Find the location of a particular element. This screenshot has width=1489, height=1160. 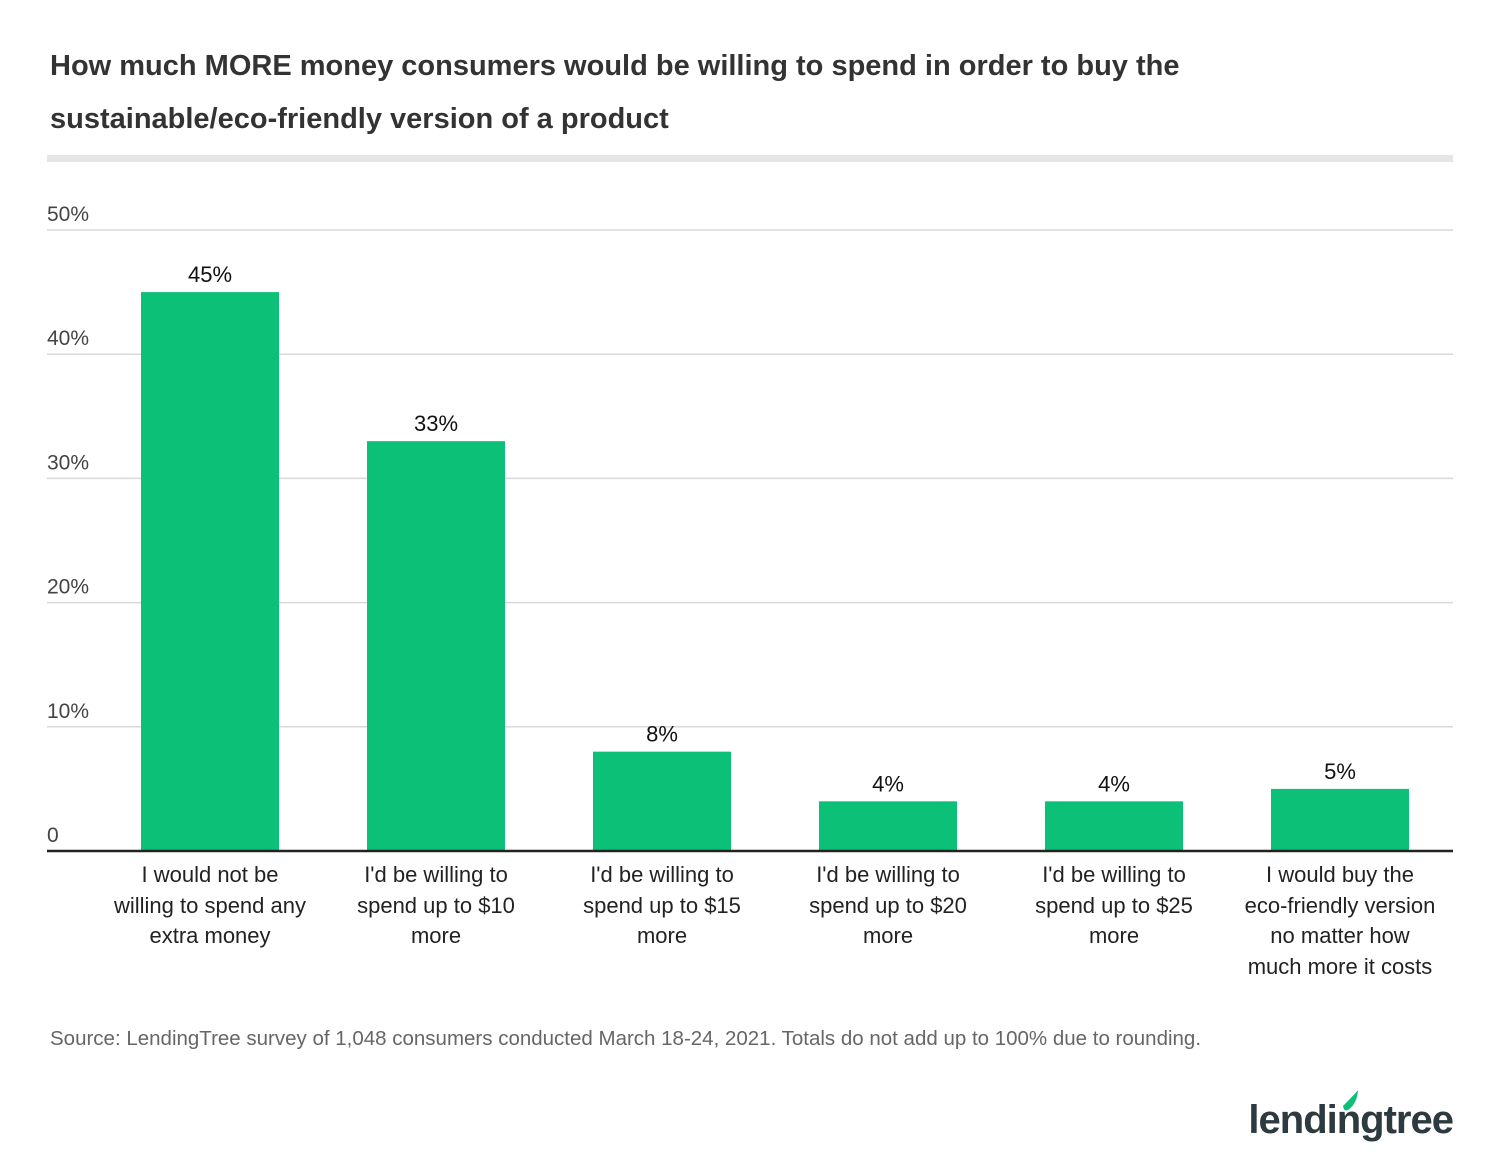

x-tick-label: I'd be willing to spend up to $10 more is located at coordinates (436, 905).